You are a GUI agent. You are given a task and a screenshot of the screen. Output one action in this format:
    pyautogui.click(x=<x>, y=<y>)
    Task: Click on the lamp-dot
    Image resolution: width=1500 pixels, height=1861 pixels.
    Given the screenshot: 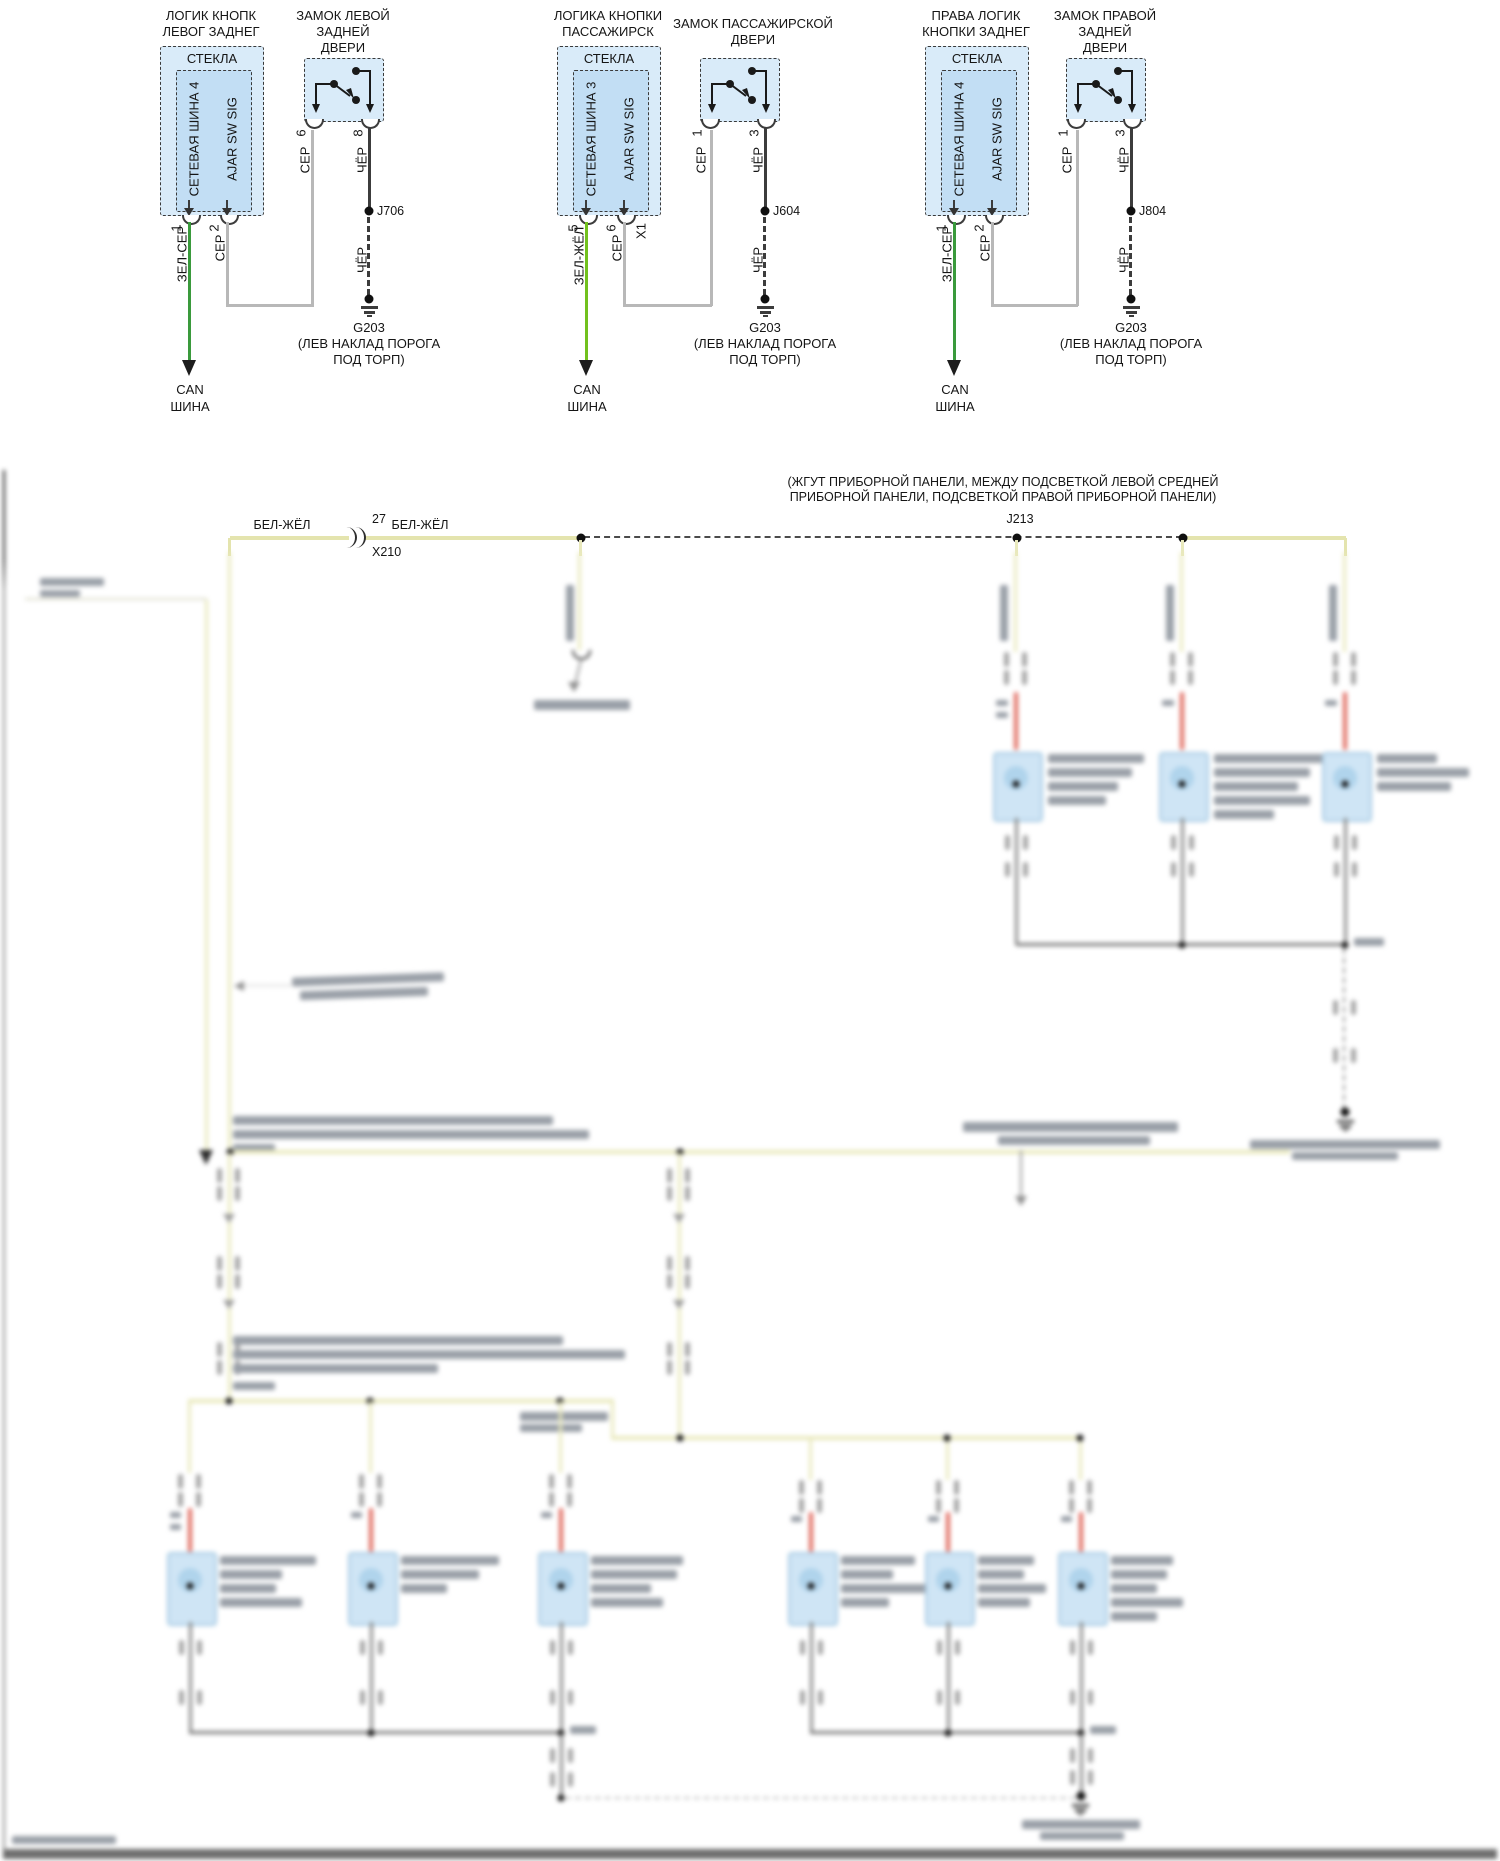 What is the action you would take?
    pyautogui.click(x=948, y=1586)
    